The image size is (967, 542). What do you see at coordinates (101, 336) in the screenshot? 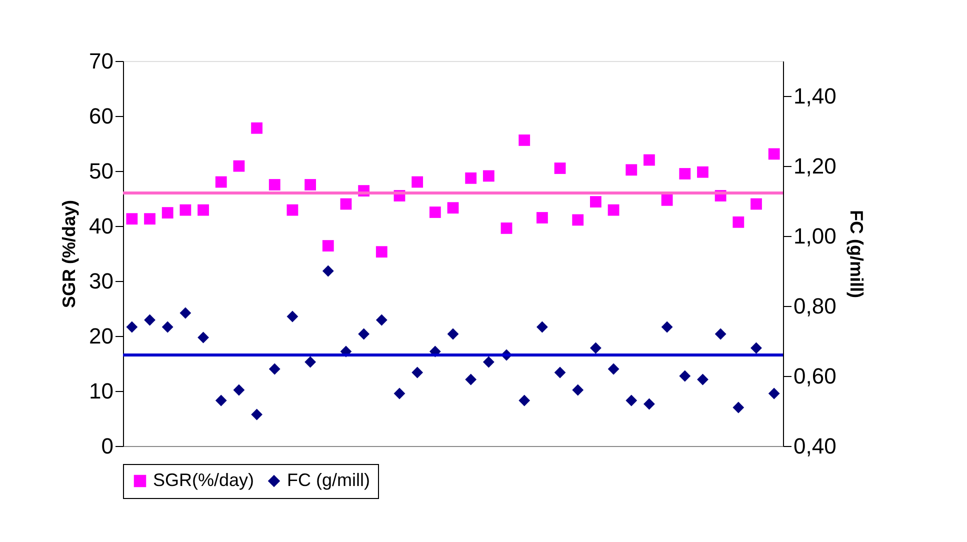
I see `y-tick-label: 20` at bounding box center [101, 336].